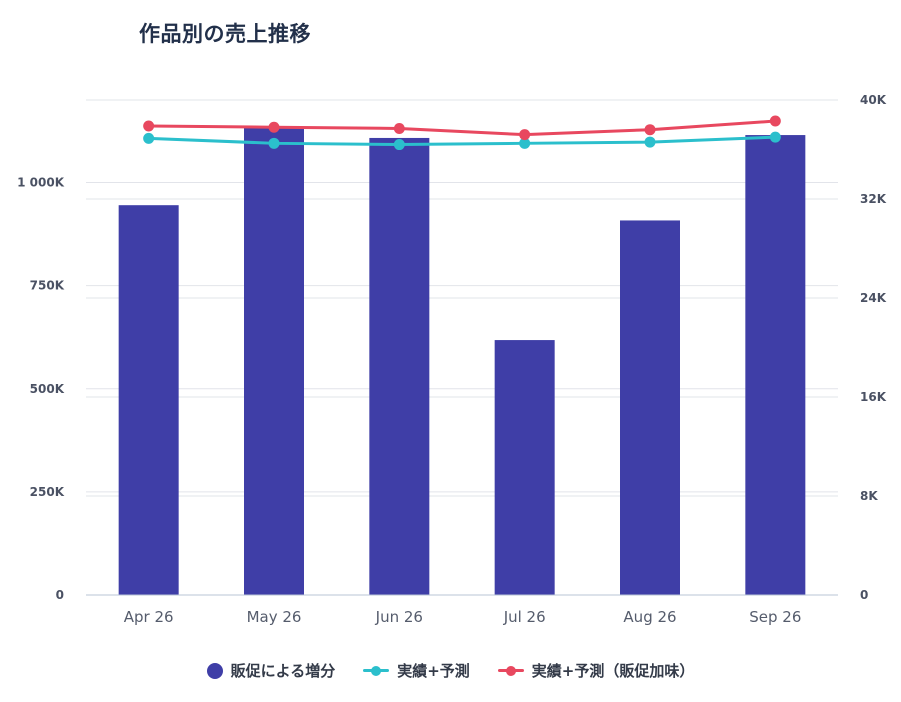 The image size is (901, 702). I want to click on x-tick-label: Aug 26, so click(649, 617).